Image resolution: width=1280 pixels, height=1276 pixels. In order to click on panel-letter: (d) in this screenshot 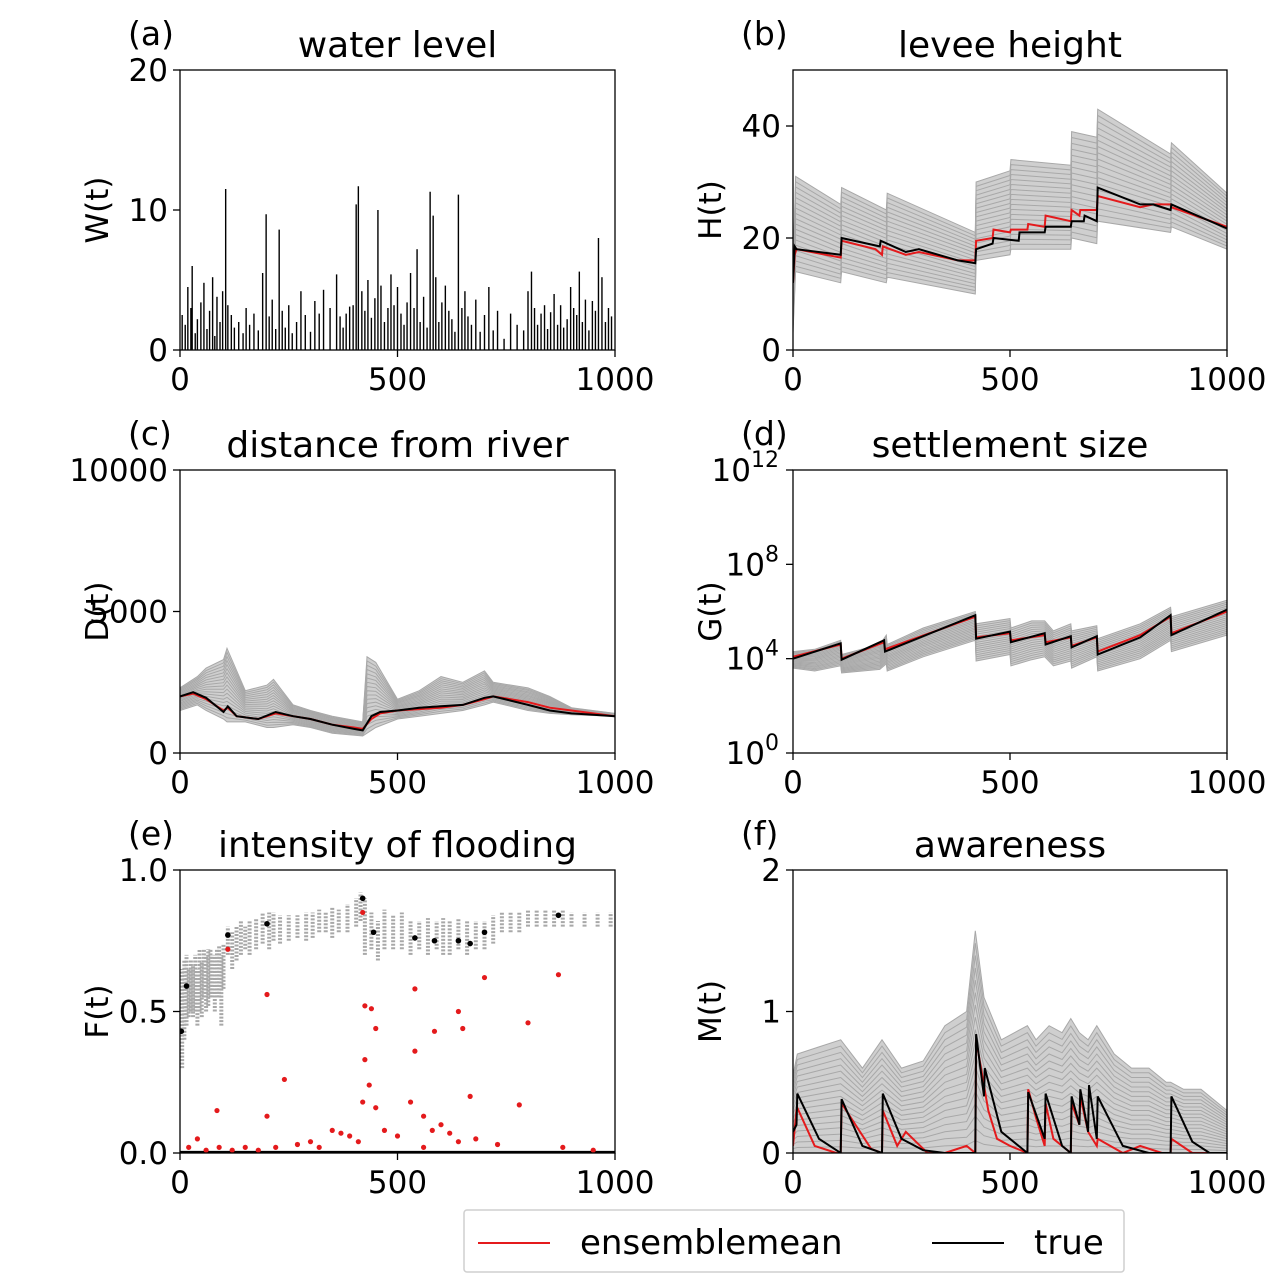, I will do `click(764, 433)`.